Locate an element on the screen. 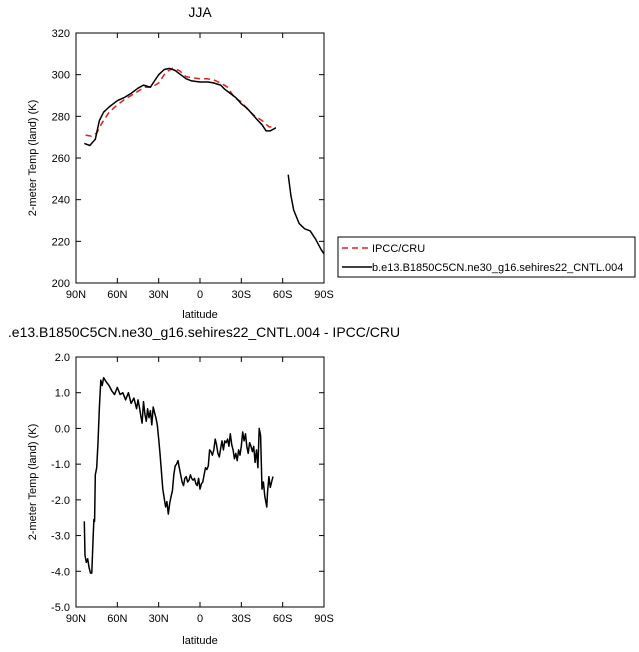 The image size is (639, 652). y-tick-label: 2.0 is located at coordinates (62, 358).